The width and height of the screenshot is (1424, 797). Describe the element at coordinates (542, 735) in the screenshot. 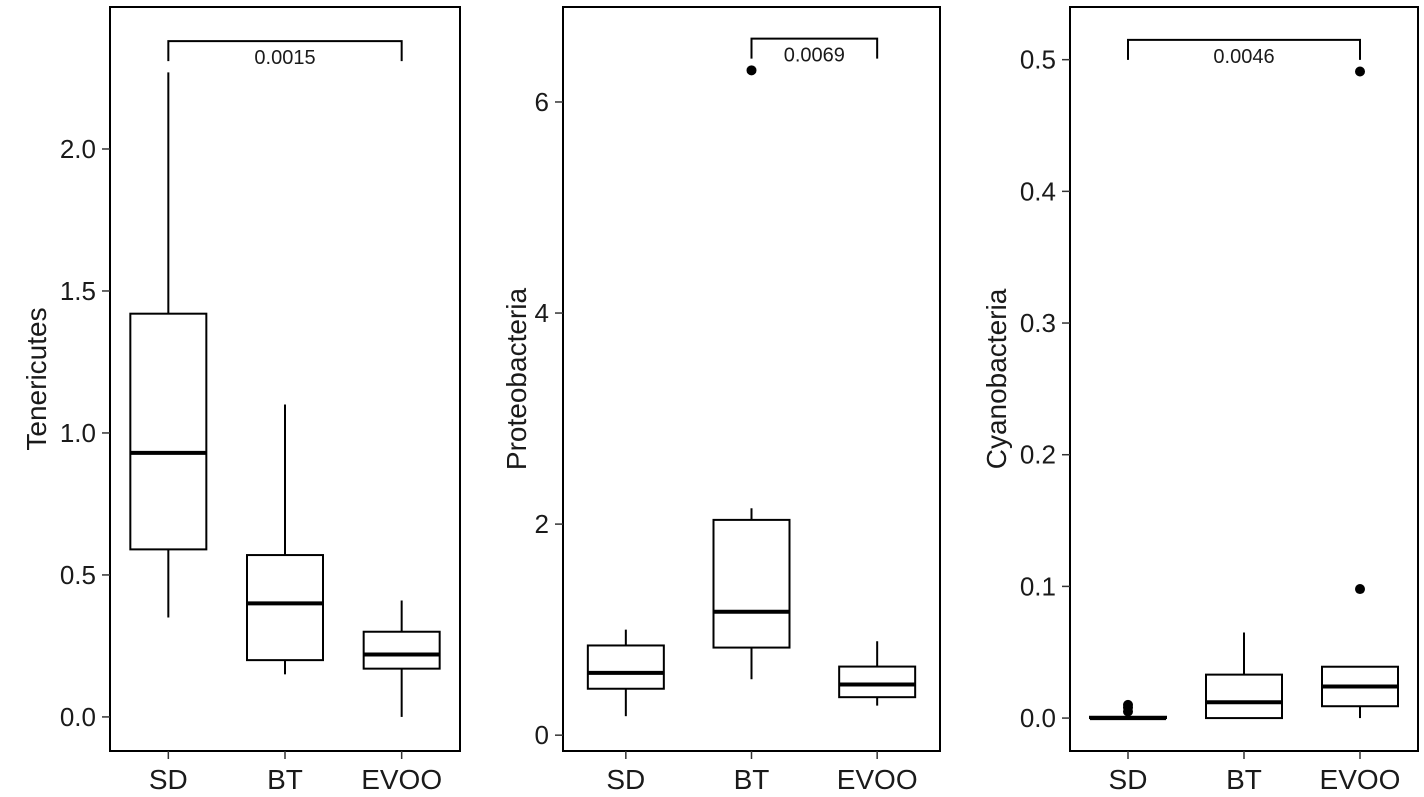

I see `y-tick-label: 0` at that location.